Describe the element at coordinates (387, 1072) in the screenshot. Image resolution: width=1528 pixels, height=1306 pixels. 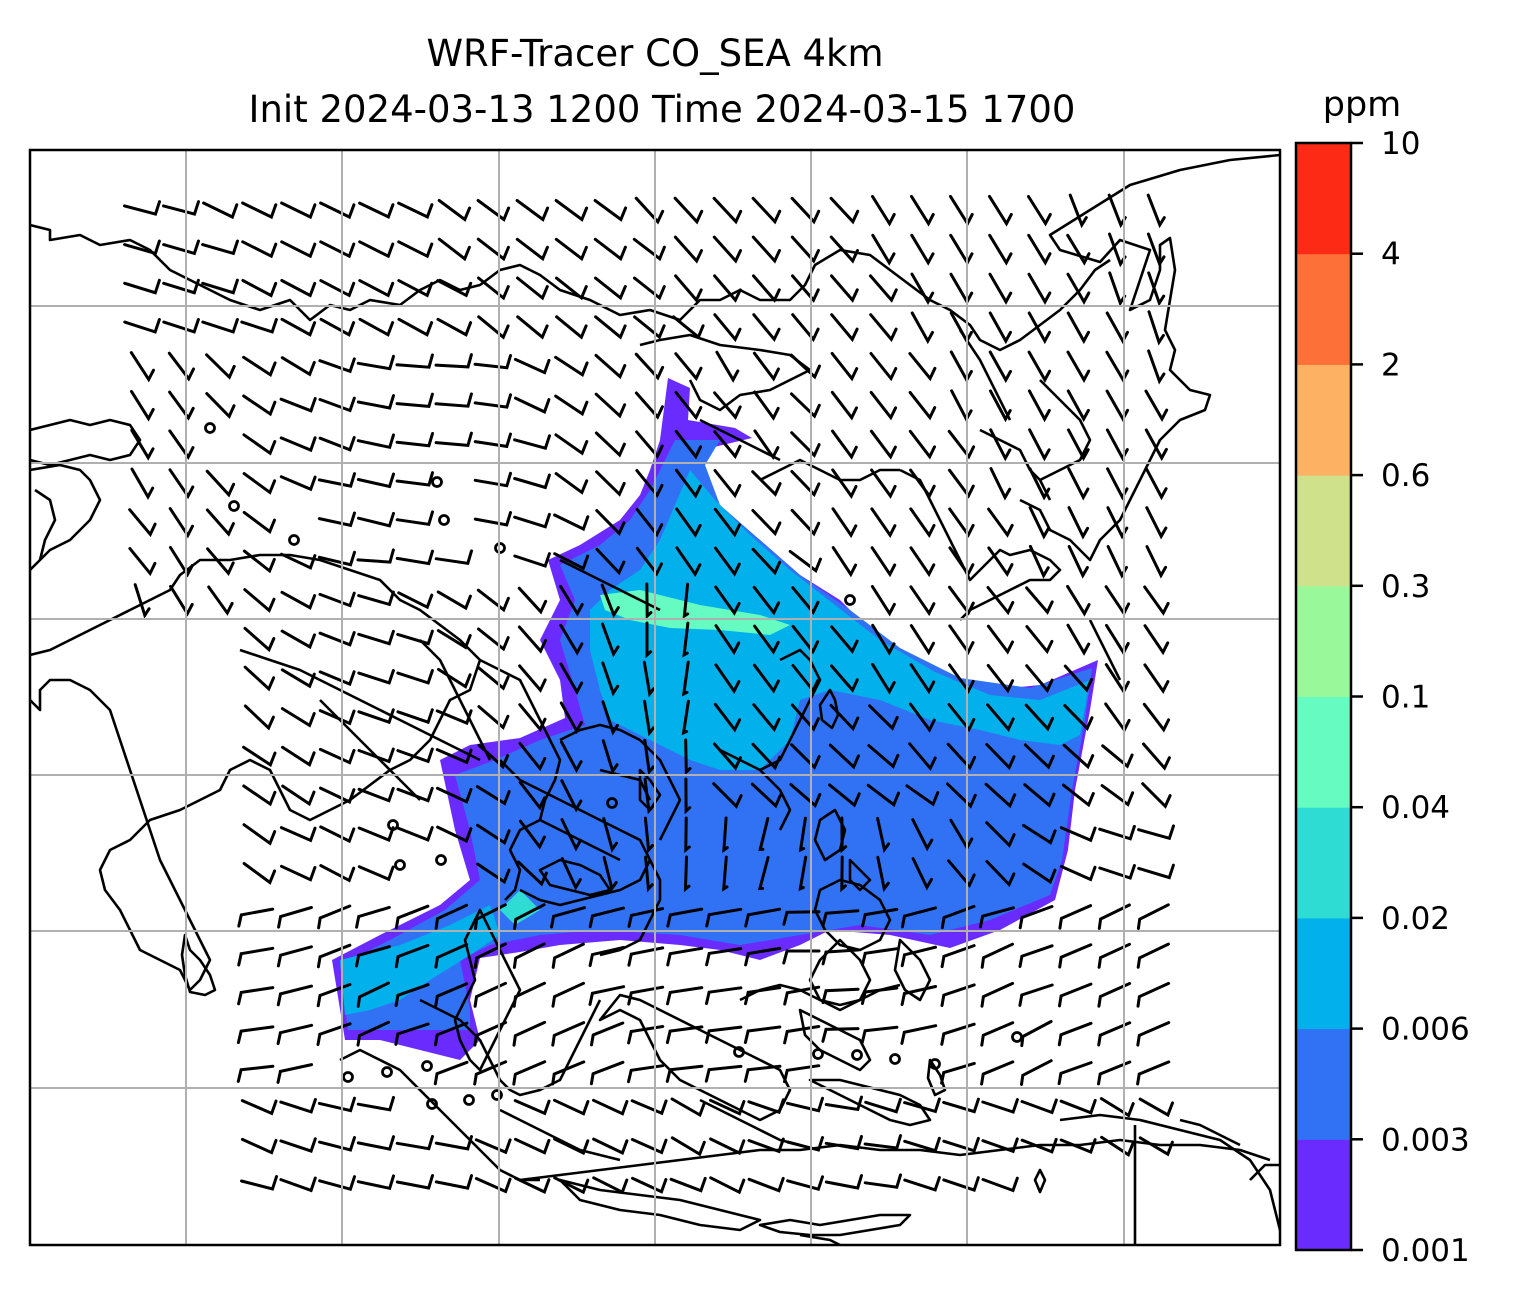
I see `circle-icon` at that location.